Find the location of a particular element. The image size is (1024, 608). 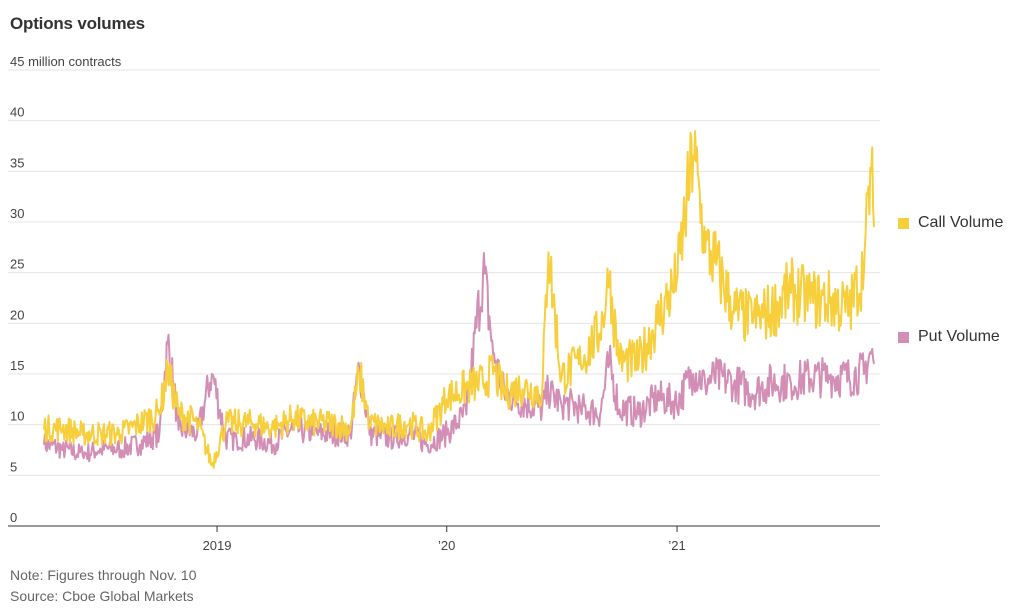

y-tick-label-10: 10 is located at coordinates (17, 416).